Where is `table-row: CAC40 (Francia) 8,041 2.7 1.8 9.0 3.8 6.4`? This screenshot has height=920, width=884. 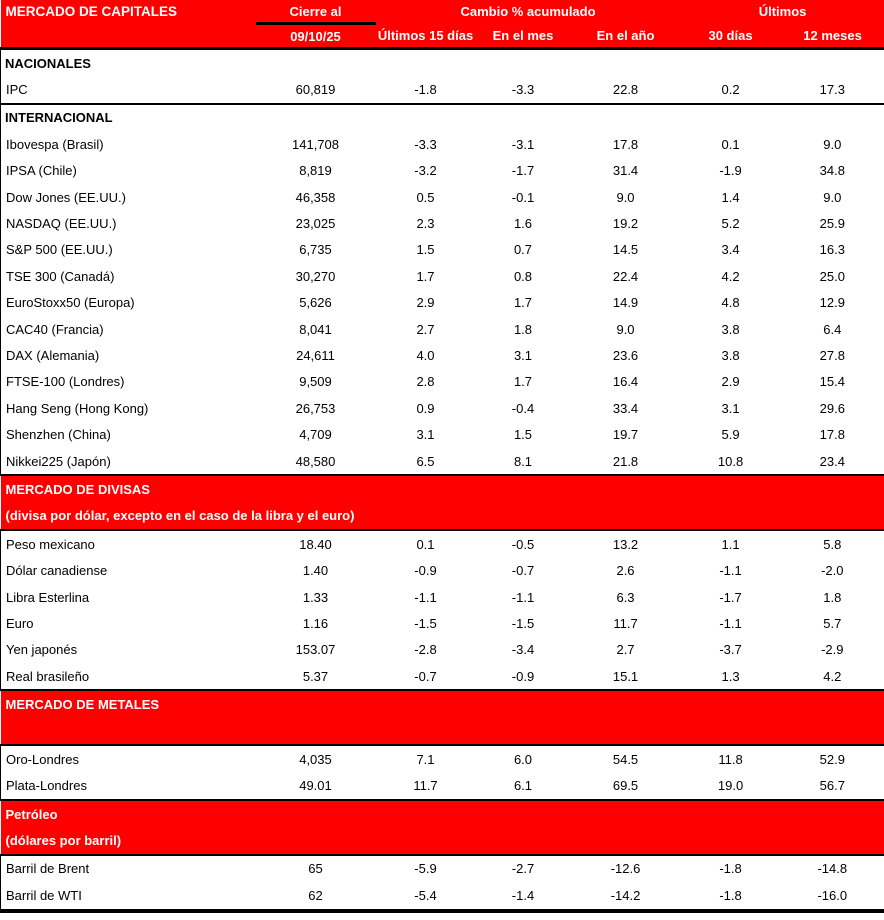 table-row: CAC40 (Francia) 8,041 2.7 1.8 9.0 3.8 6.4 is located at coordinates (442, 329).